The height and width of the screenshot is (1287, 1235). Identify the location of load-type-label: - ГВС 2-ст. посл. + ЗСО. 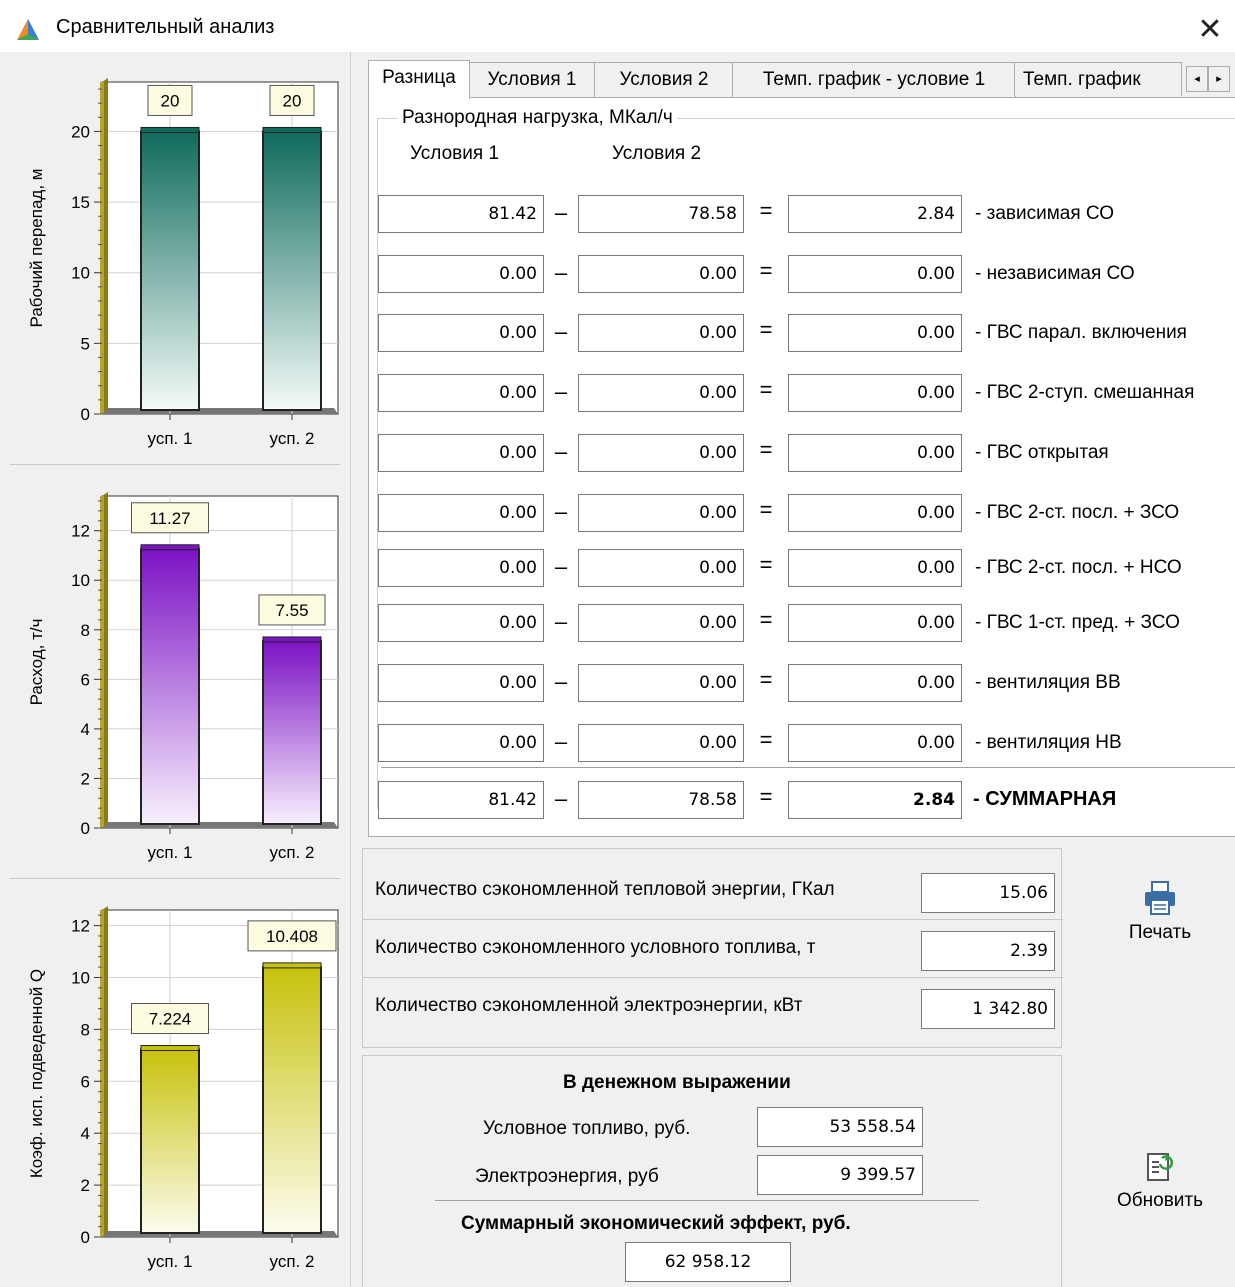
(1077, 512).